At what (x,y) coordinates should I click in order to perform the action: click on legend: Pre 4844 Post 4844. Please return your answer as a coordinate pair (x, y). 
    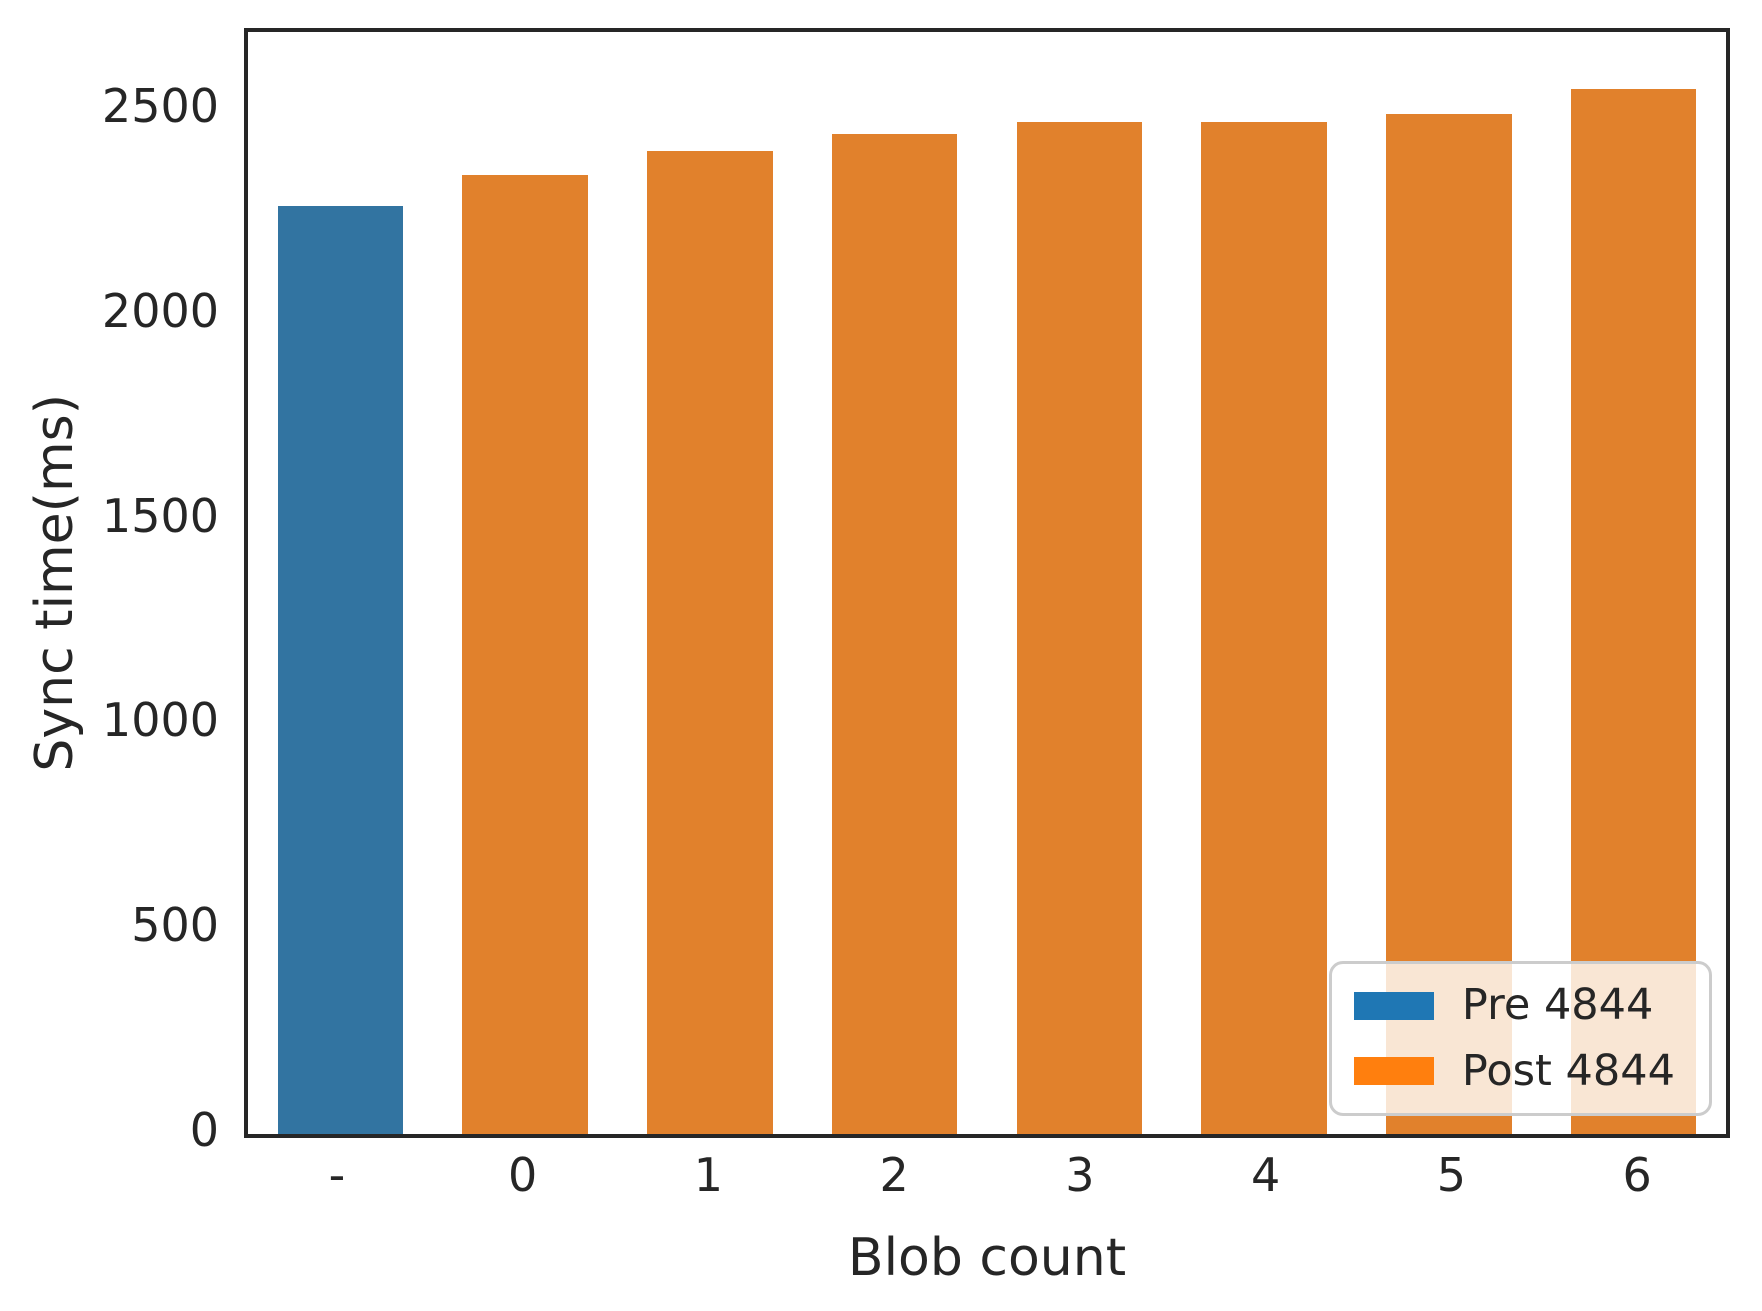
    Looking at the image, I should click on (1520, 1038).